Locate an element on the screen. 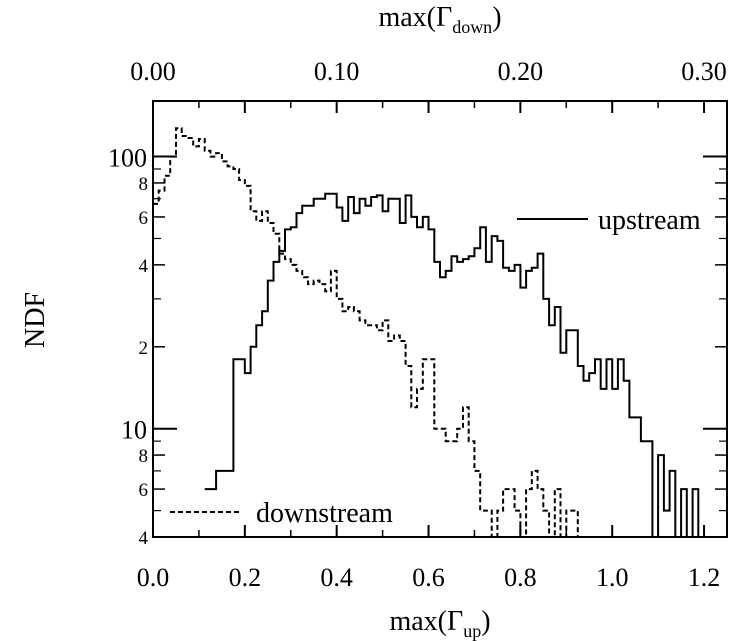 This screenshot has width=744, height=641. x-tick-label-top: 0.20 is located at coordinates (521, 71).